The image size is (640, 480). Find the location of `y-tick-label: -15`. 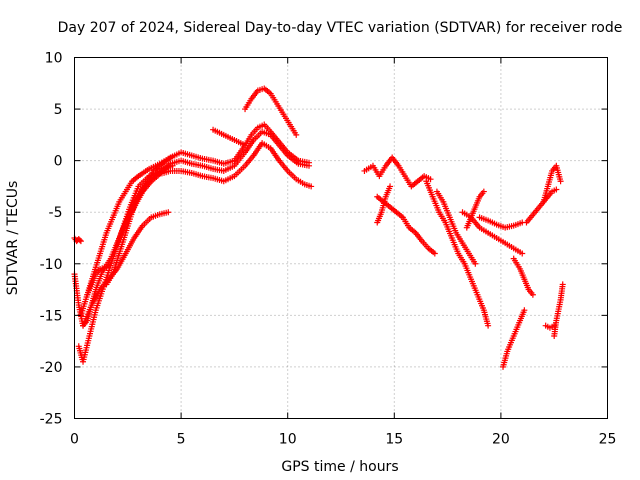

y-tick-label: -15 is located at coordinates (51, 316).